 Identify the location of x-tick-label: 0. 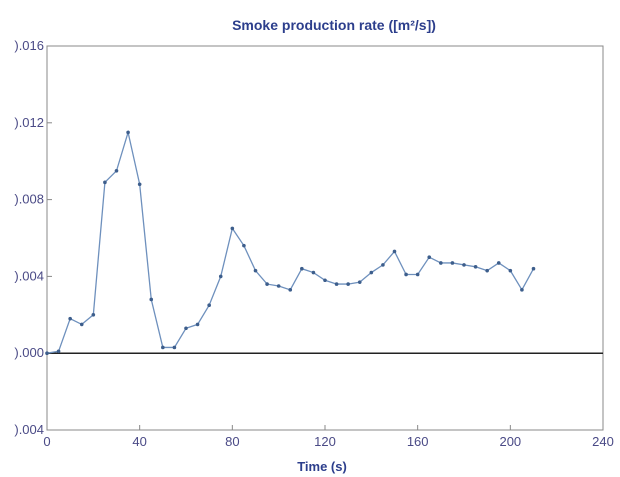
(46, 441).